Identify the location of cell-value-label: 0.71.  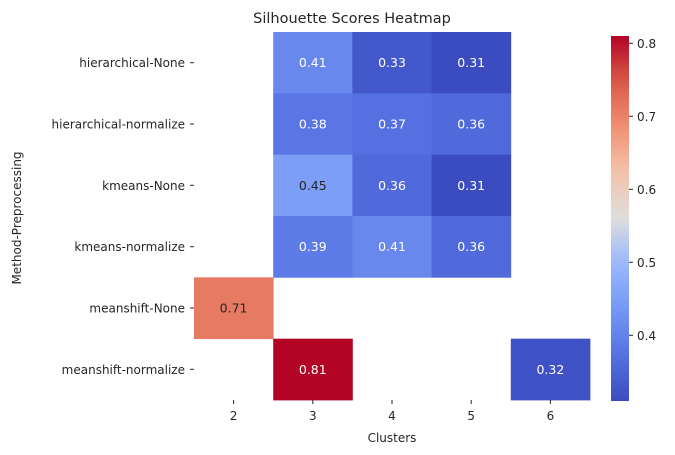
(234, 308).